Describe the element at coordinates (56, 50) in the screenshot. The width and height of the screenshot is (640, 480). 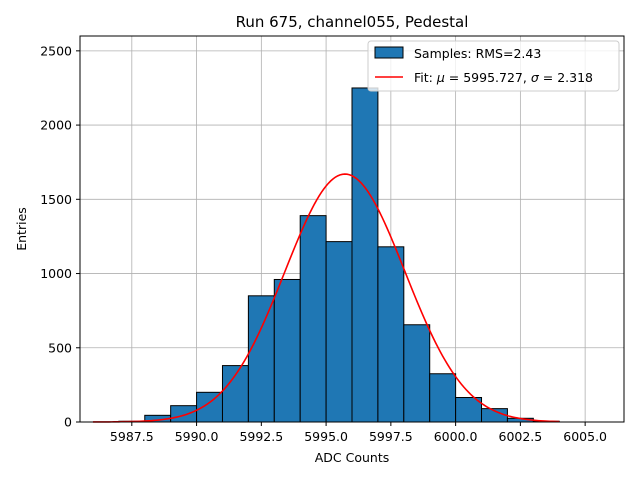
I see `y-tick-label: 2500` at that location.